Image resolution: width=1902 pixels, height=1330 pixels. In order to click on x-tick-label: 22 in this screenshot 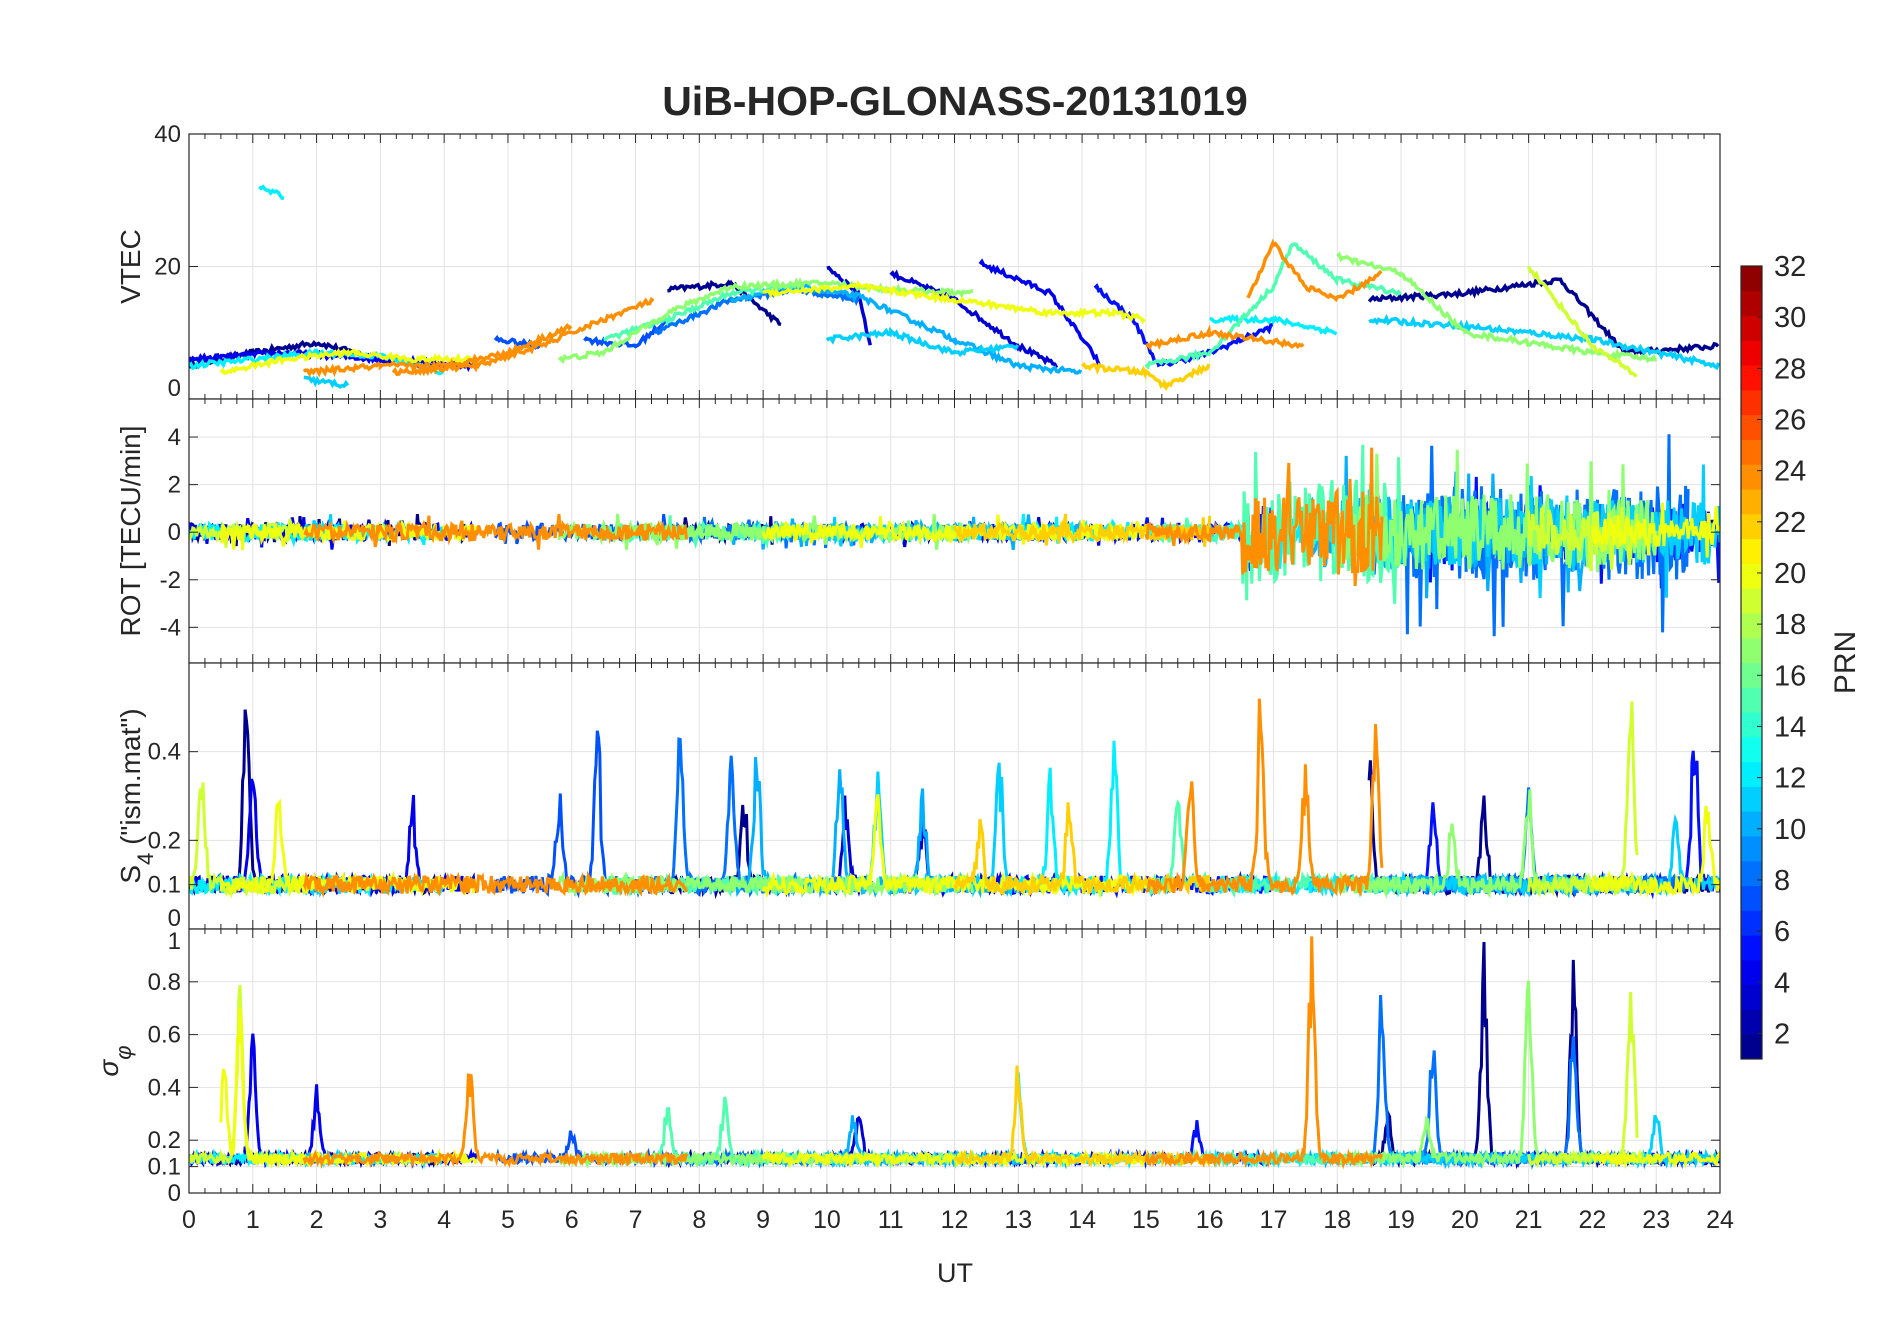, I will do `click(1593, 1220)`.